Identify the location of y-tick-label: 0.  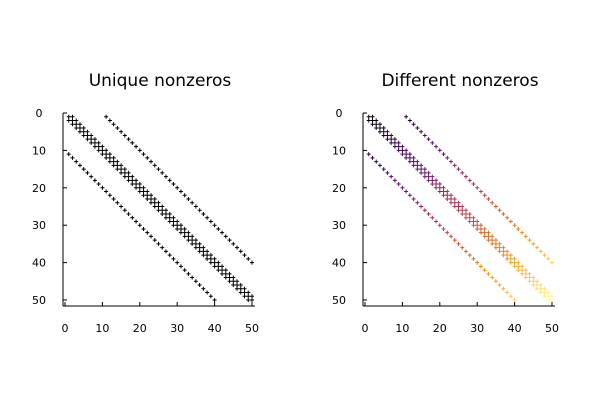
(339, 113).